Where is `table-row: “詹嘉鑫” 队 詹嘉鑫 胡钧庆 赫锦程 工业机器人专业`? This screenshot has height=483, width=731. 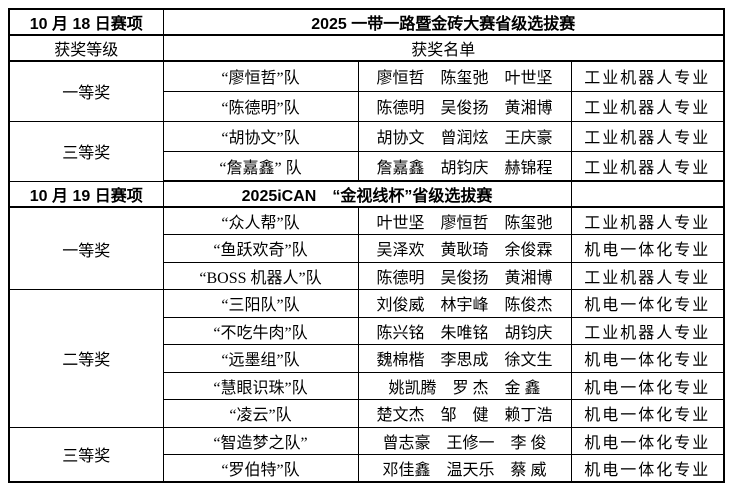 table-row: “詹嘉鑫” 队 詹嘉鑫 胡钧庆 赫锦程 工业机器人专业 is located at coordinates (367, 166).